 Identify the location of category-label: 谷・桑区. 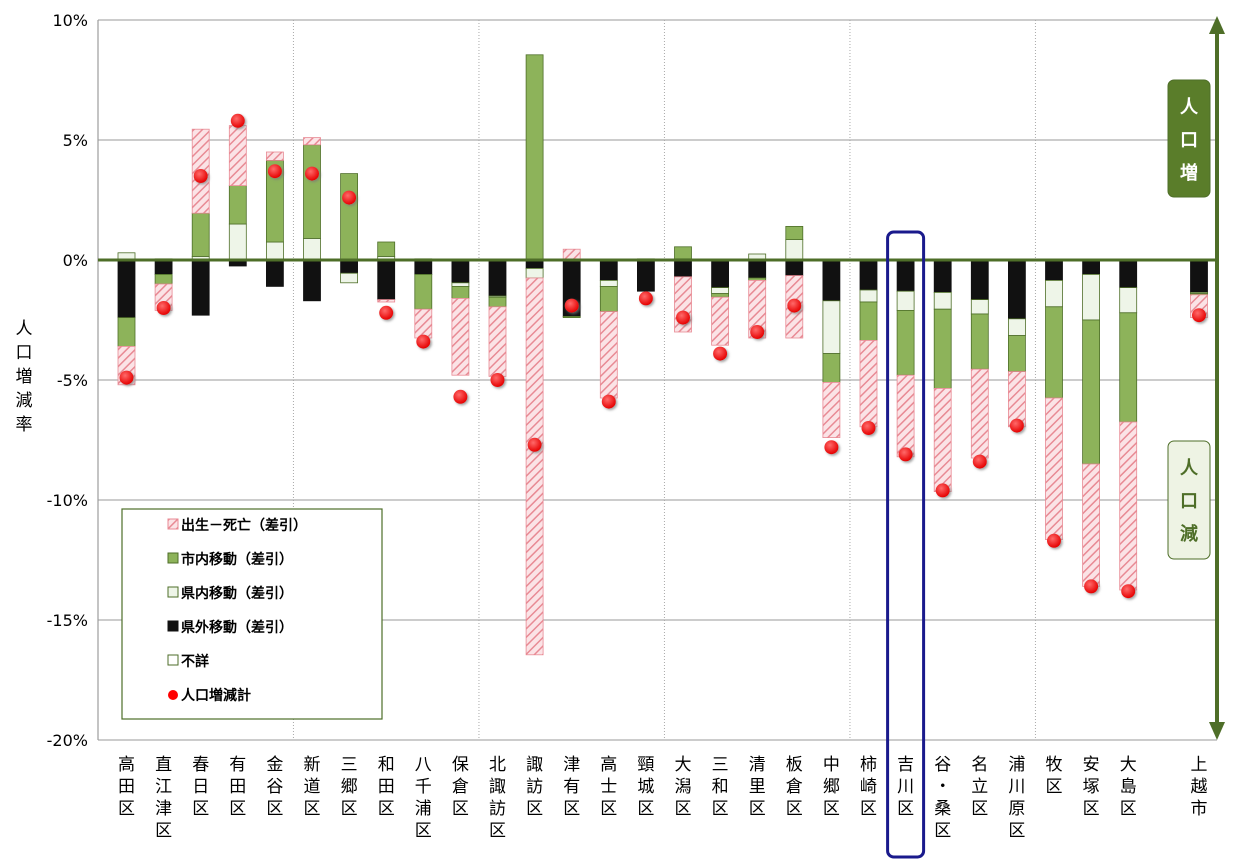
(942, 798).